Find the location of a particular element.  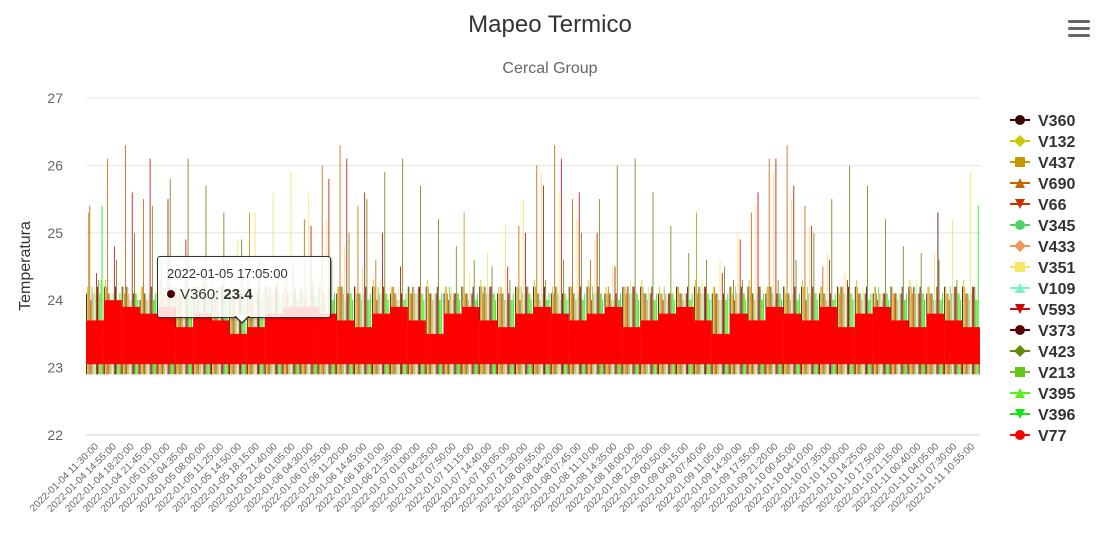

tooltip-series-name: V360 is located at coordinates (198, 294).